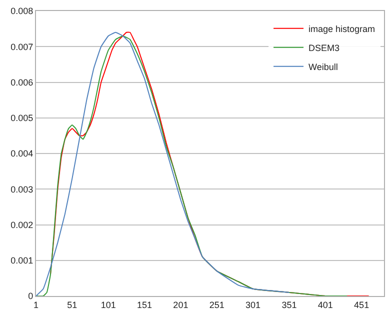 The image size is (391, 320). I want to click on x-tick-label: 201, so click(180, 305).